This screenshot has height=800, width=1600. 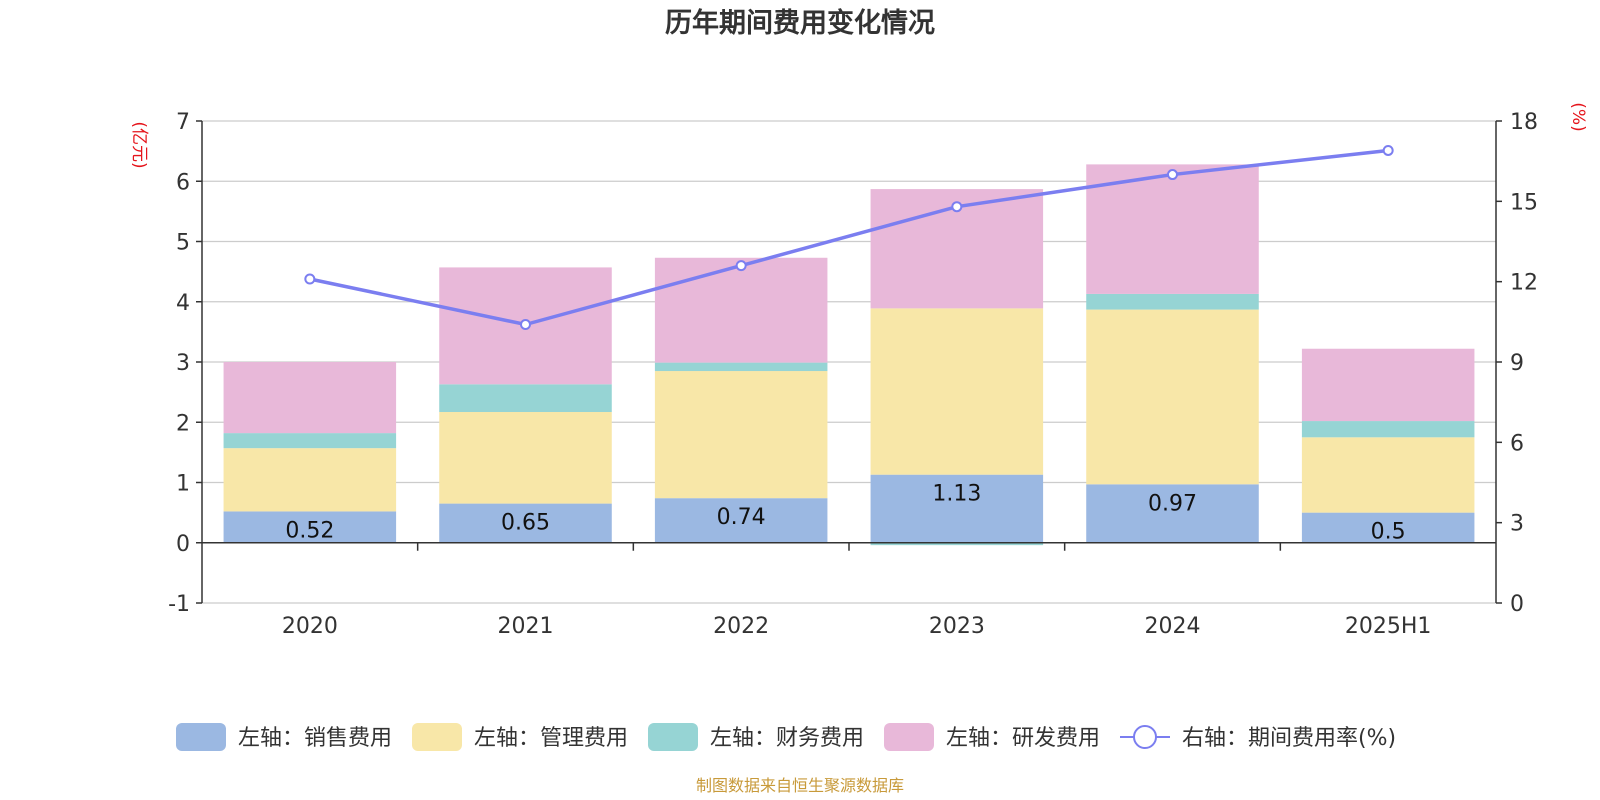 What do you see at coordinates (183, 423) in the screenshot?
I see `left-axis-tick-label: 2` at bounding box center [183, 423].